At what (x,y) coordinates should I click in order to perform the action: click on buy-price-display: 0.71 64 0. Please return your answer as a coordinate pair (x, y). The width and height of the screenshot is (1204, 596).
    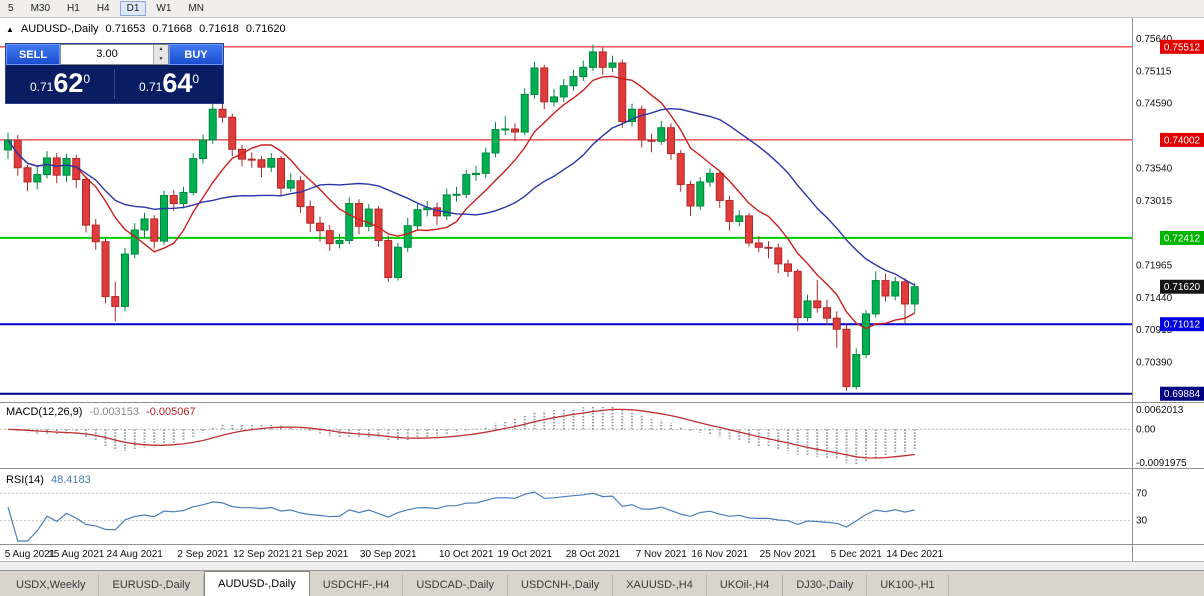
    Looking at the image, I should click on (169, 84).